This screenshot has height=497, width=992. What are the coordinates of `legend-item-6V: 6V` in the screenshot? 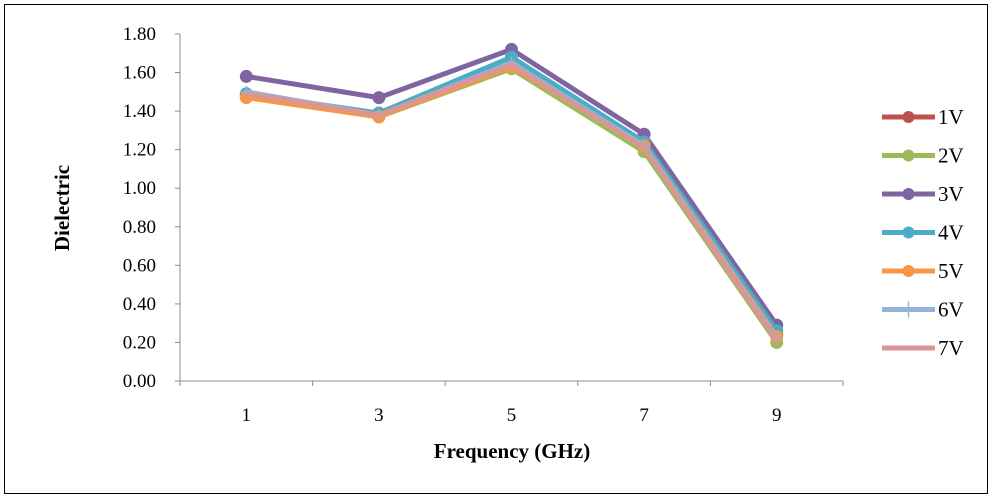 It's located at (923, 310).